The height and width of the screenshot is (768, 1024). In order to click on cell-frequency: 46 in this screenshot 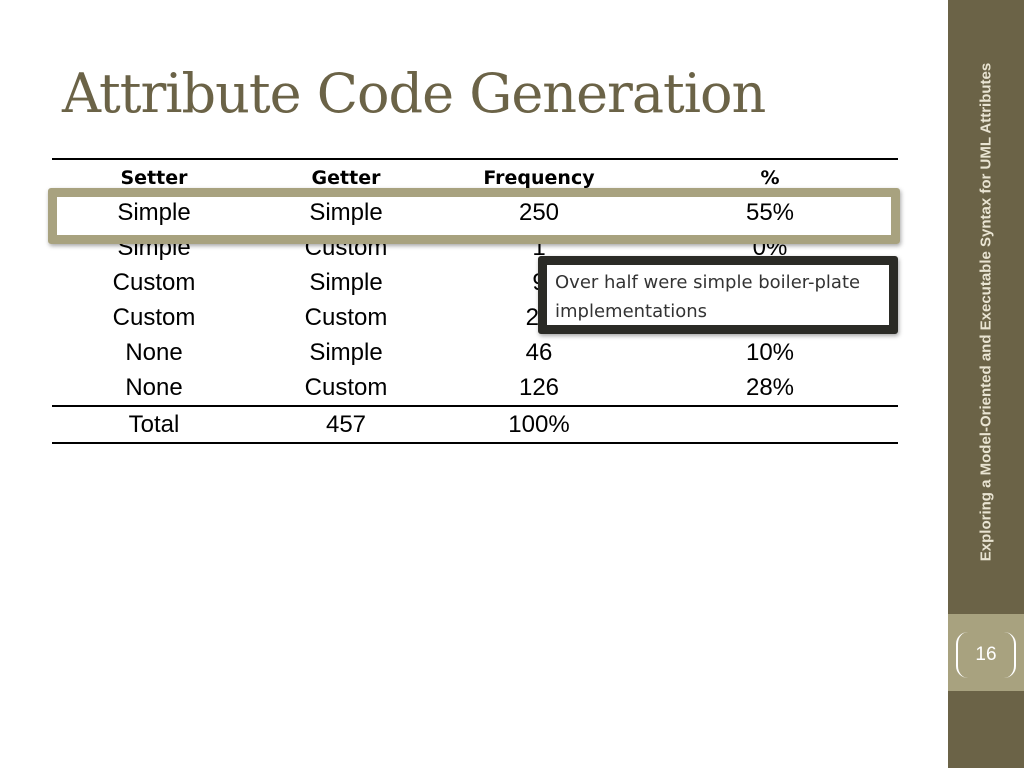, I will do `click(539, 352)`.